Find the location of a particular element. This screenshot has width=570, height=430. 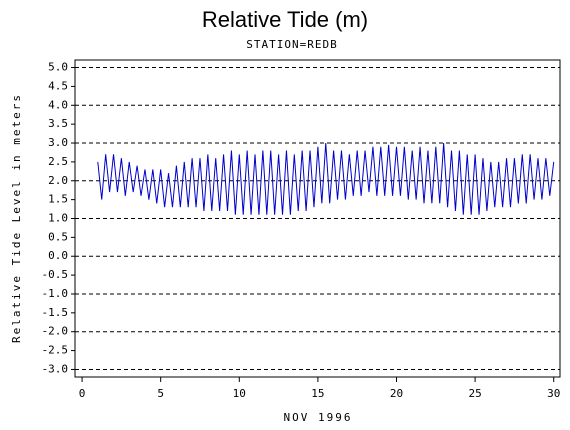

x-tick-label: 15 is located at coordinates (317, 393).